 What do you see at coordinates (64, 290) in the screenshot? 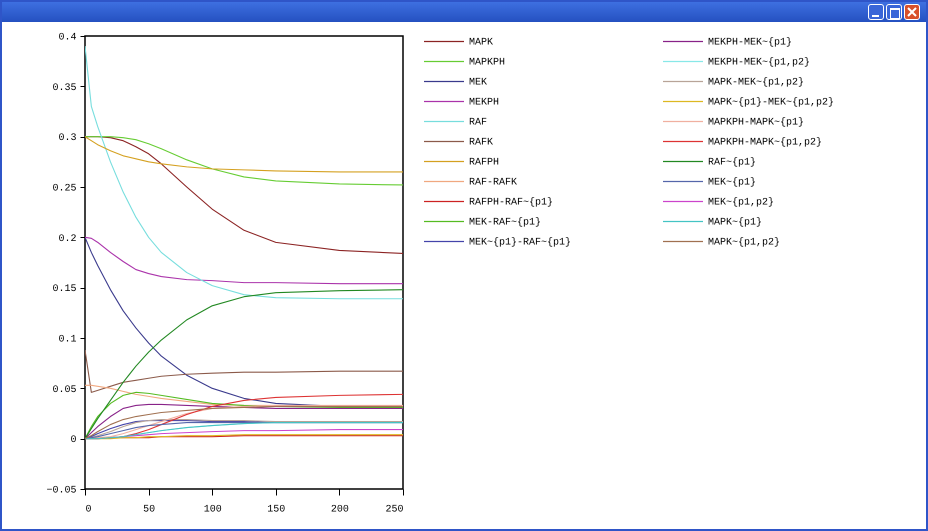
I see `y-tick-label: 0.15` at bounding box center [64, 290].